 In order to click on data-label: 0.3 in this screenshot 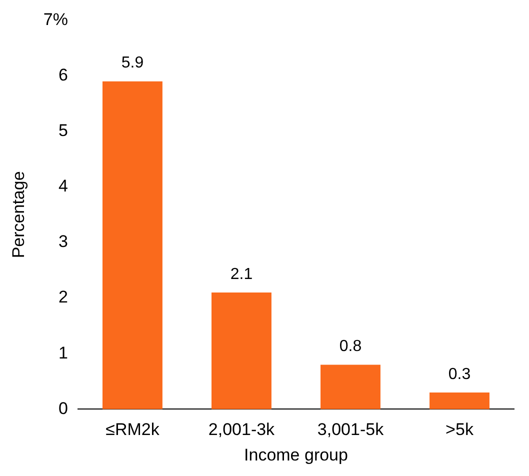, I will do `click(459, 374)`.